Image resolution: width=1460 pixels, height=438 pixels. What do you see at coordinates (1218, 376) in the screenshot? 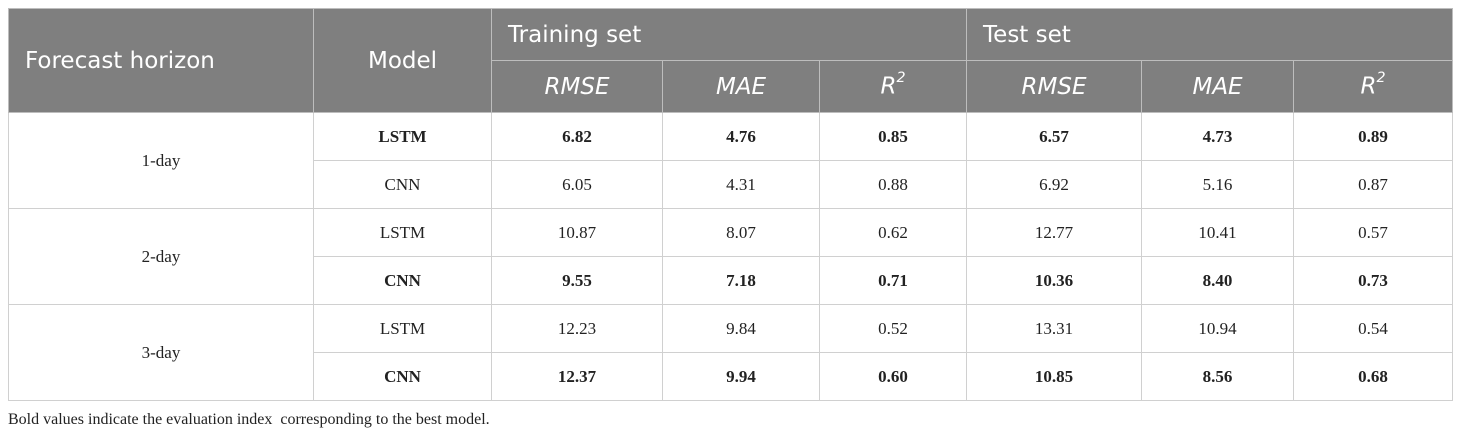
I see `test-mae-cell: 8.56` at bounding box center [1218, 376].